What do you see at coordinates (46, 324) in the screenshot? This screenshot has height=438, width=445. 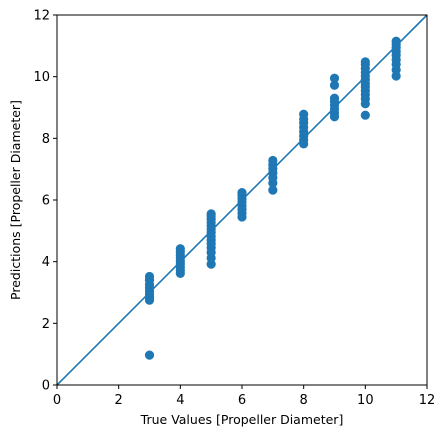 I see `y-tick-label: 2` at bounding box center [46, 324].